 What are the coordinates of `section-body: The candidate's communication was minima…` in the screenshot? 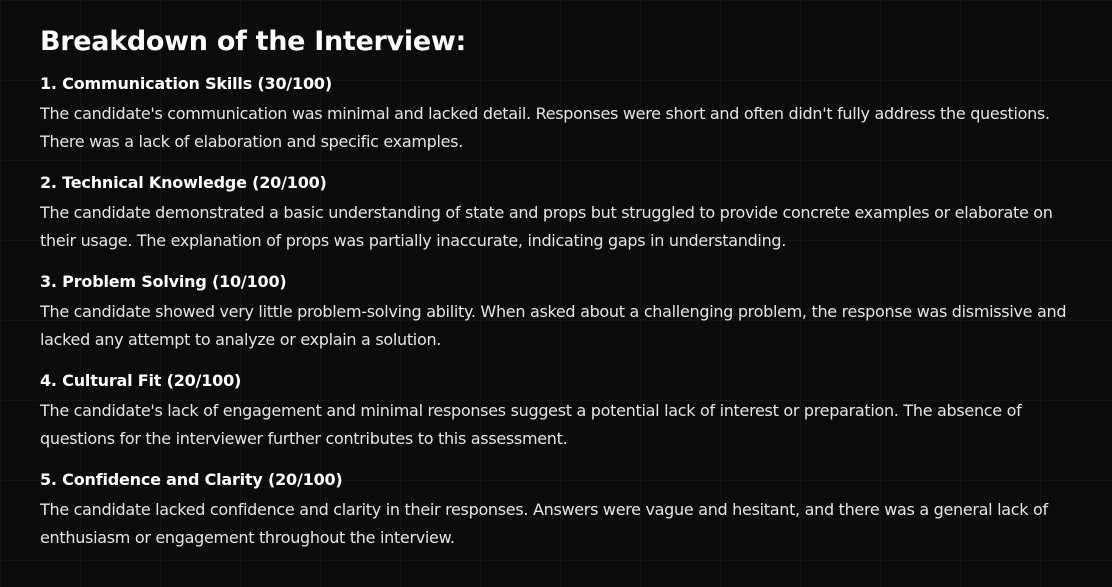 It's located at (545, 127).